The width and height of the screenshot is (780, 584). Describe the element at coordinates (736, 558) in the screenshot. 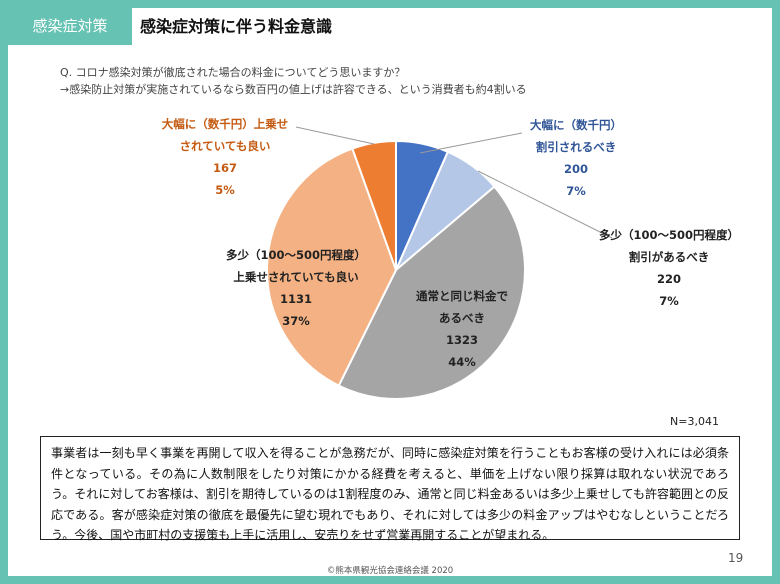

I see `page-number: 19` at that location.